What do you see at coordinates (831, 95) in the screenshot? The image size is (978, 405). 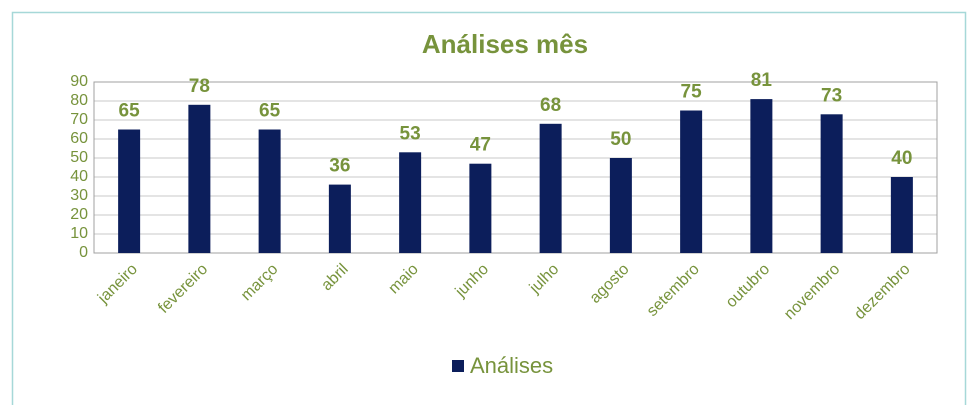 I see `data-label: 73` at bounding box center [831, 95].